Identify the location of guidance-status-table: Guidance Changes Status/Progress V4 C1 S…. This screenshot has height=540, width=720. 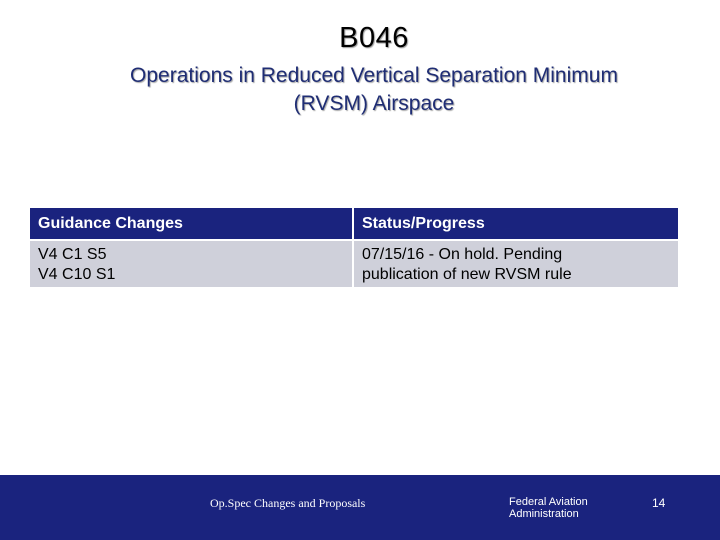
(354, 247).